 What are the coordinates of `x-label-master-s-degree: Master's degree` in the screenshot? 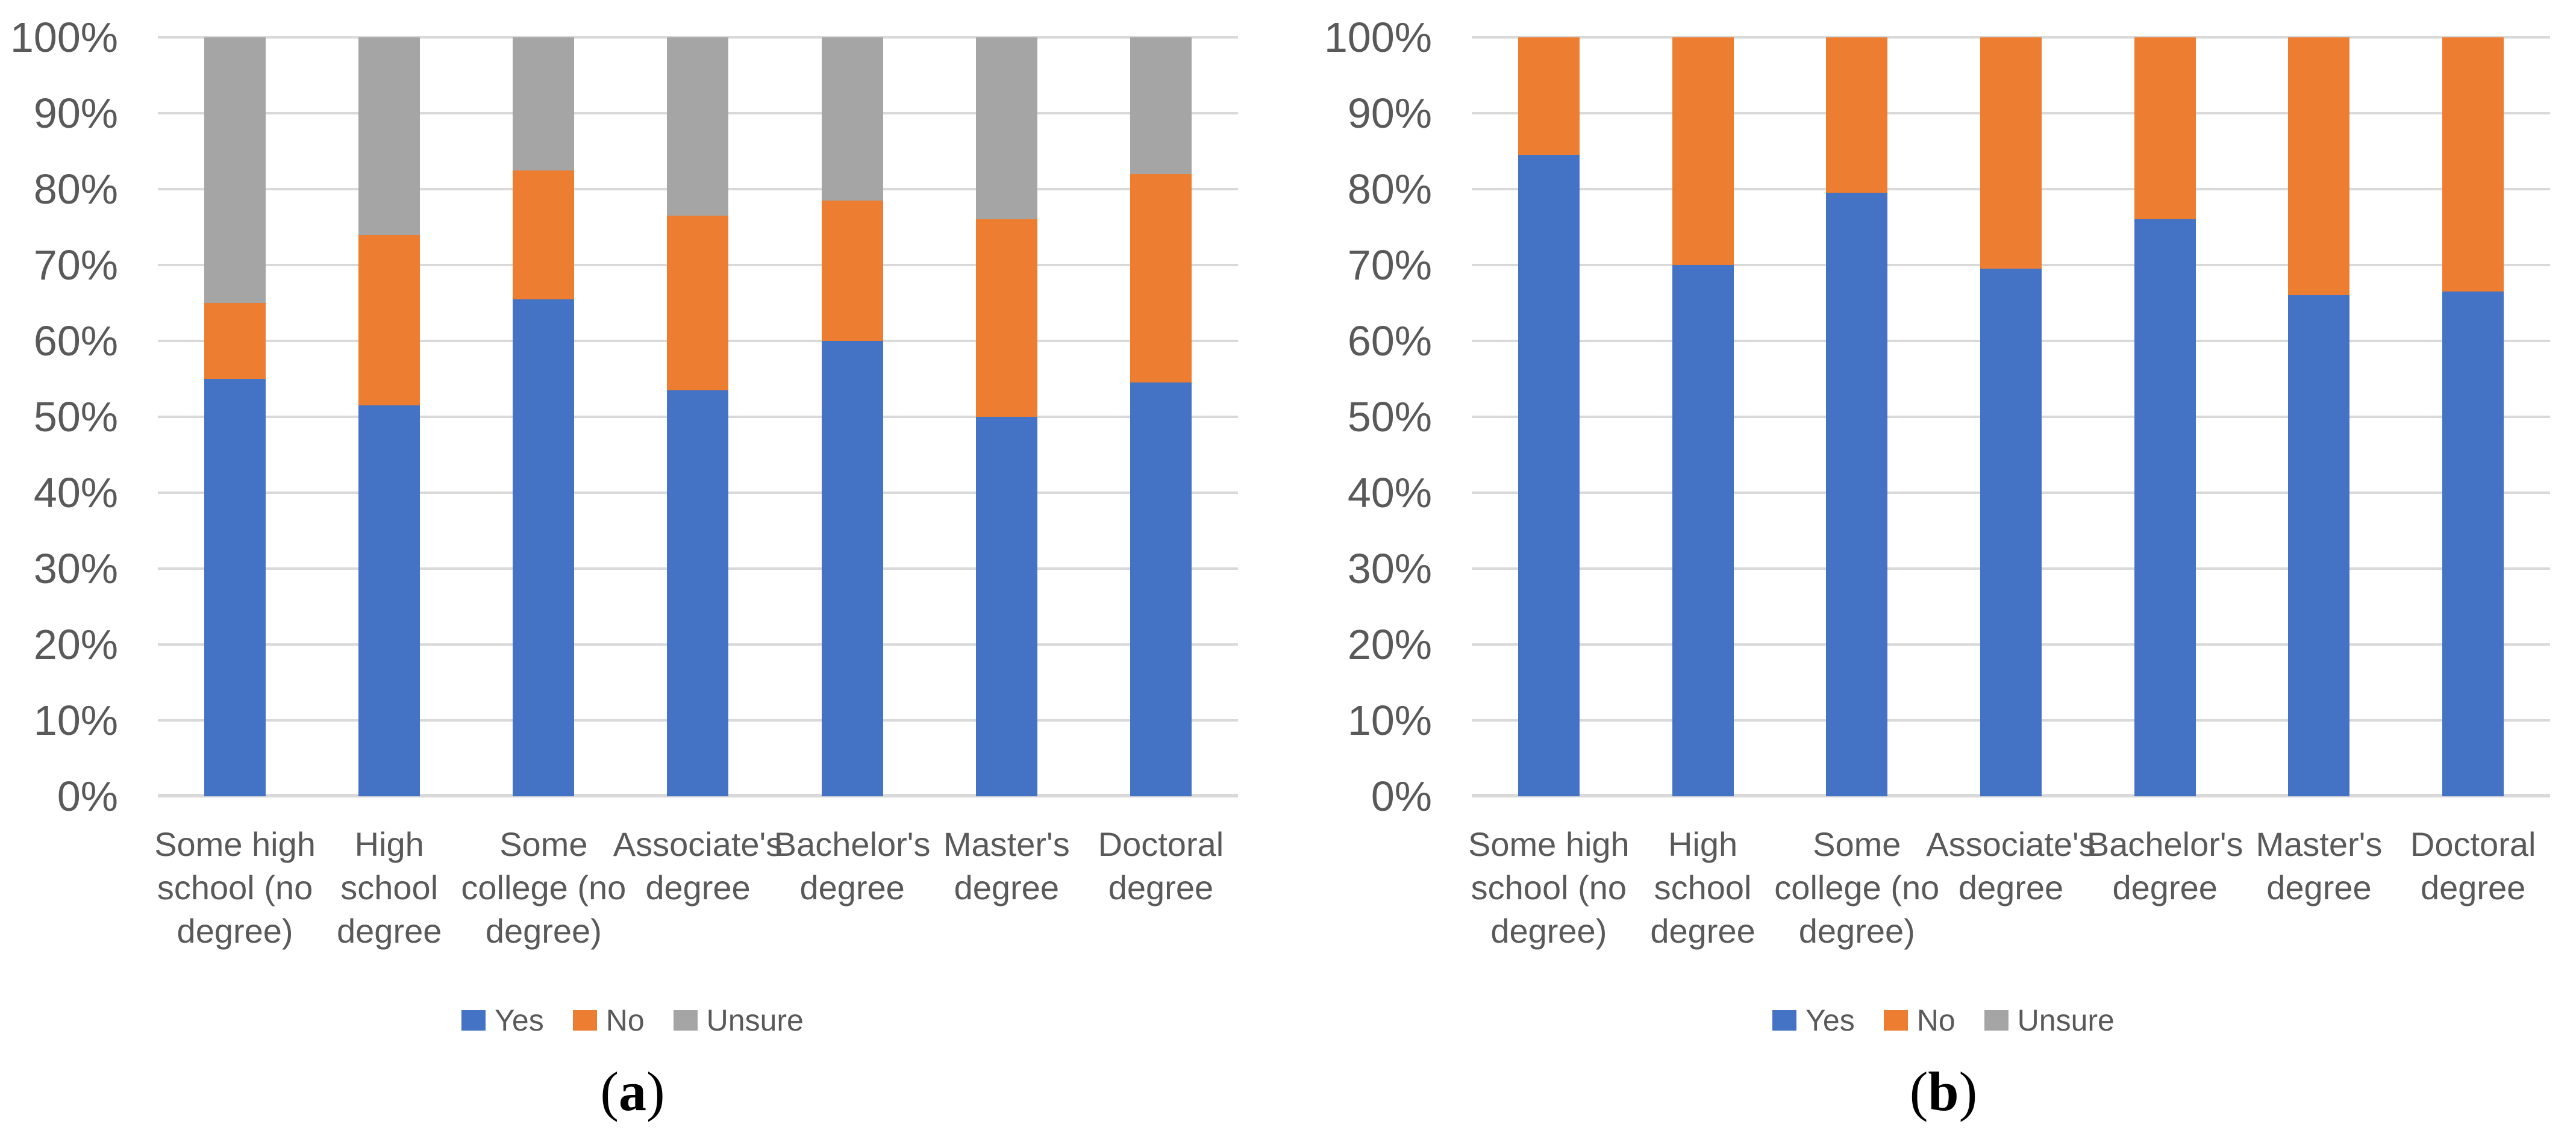 It's located at (1007, 866).